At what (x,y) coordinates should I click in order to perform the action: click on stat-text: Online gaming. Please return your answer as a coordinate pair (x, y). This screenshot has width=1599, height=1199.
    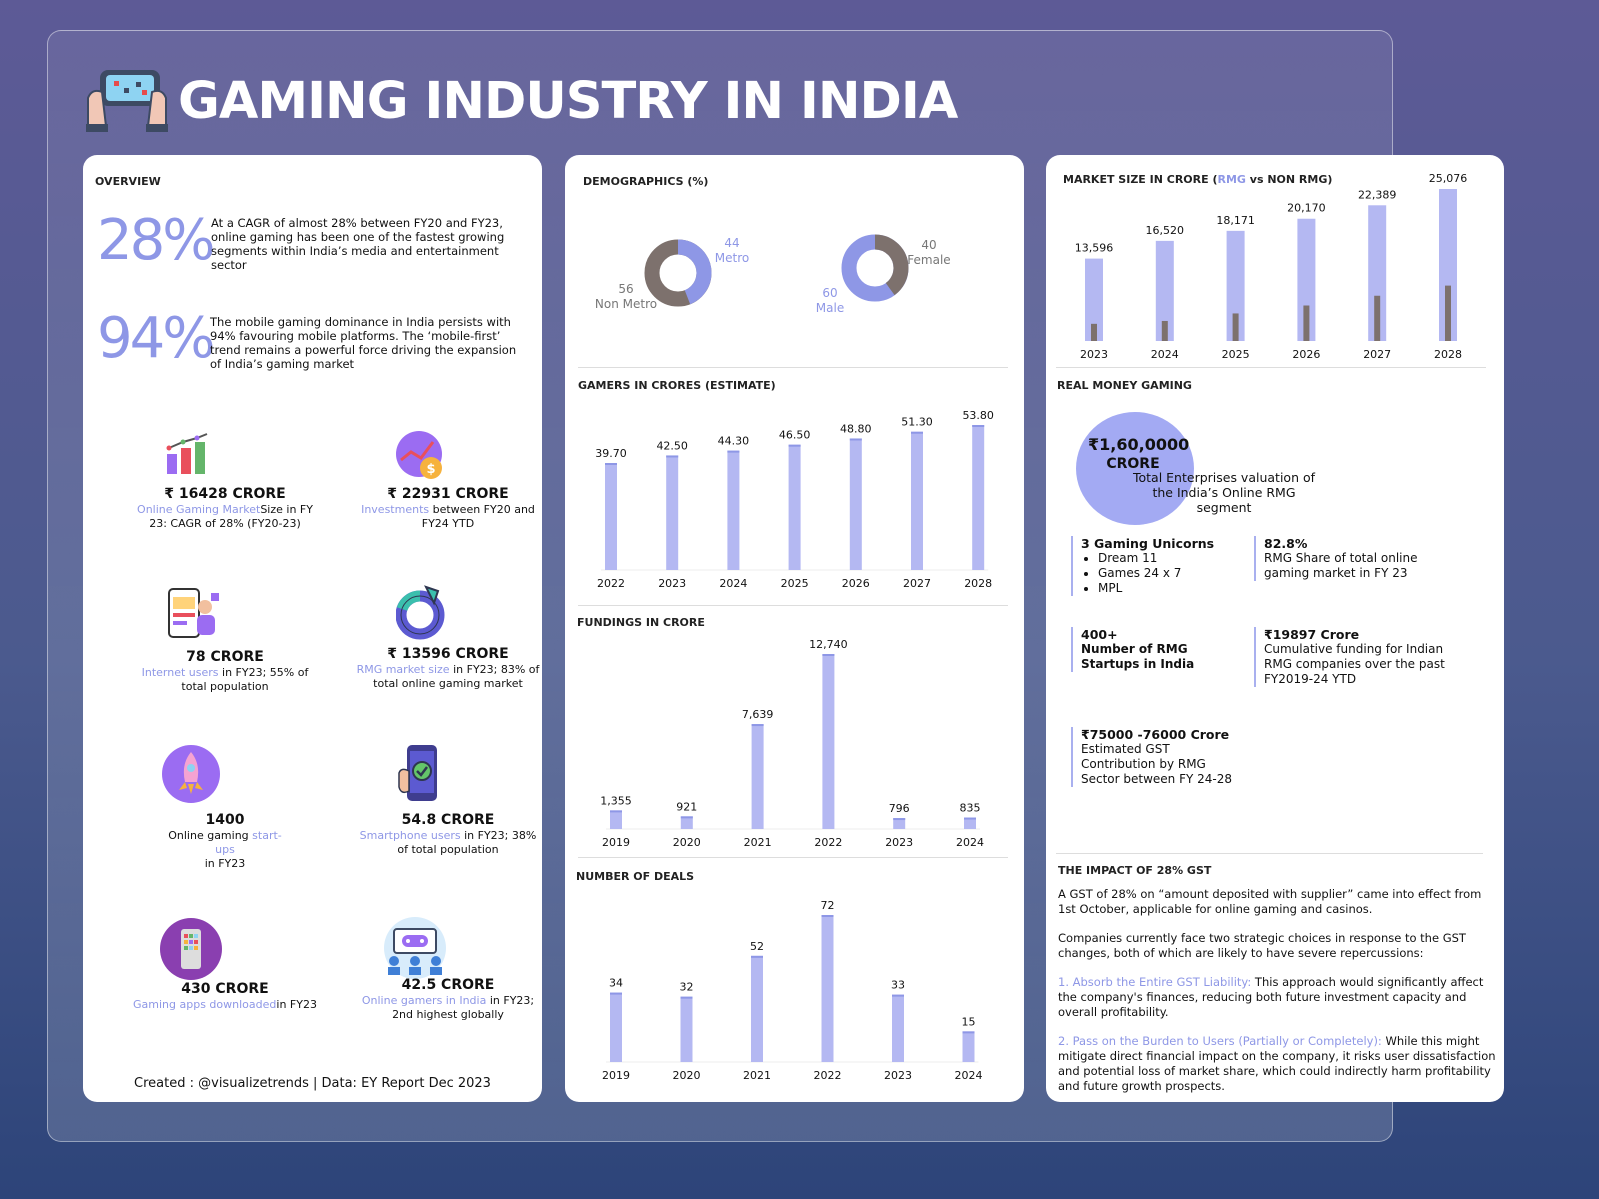
    Looking at the image, I should click on (210, 835).